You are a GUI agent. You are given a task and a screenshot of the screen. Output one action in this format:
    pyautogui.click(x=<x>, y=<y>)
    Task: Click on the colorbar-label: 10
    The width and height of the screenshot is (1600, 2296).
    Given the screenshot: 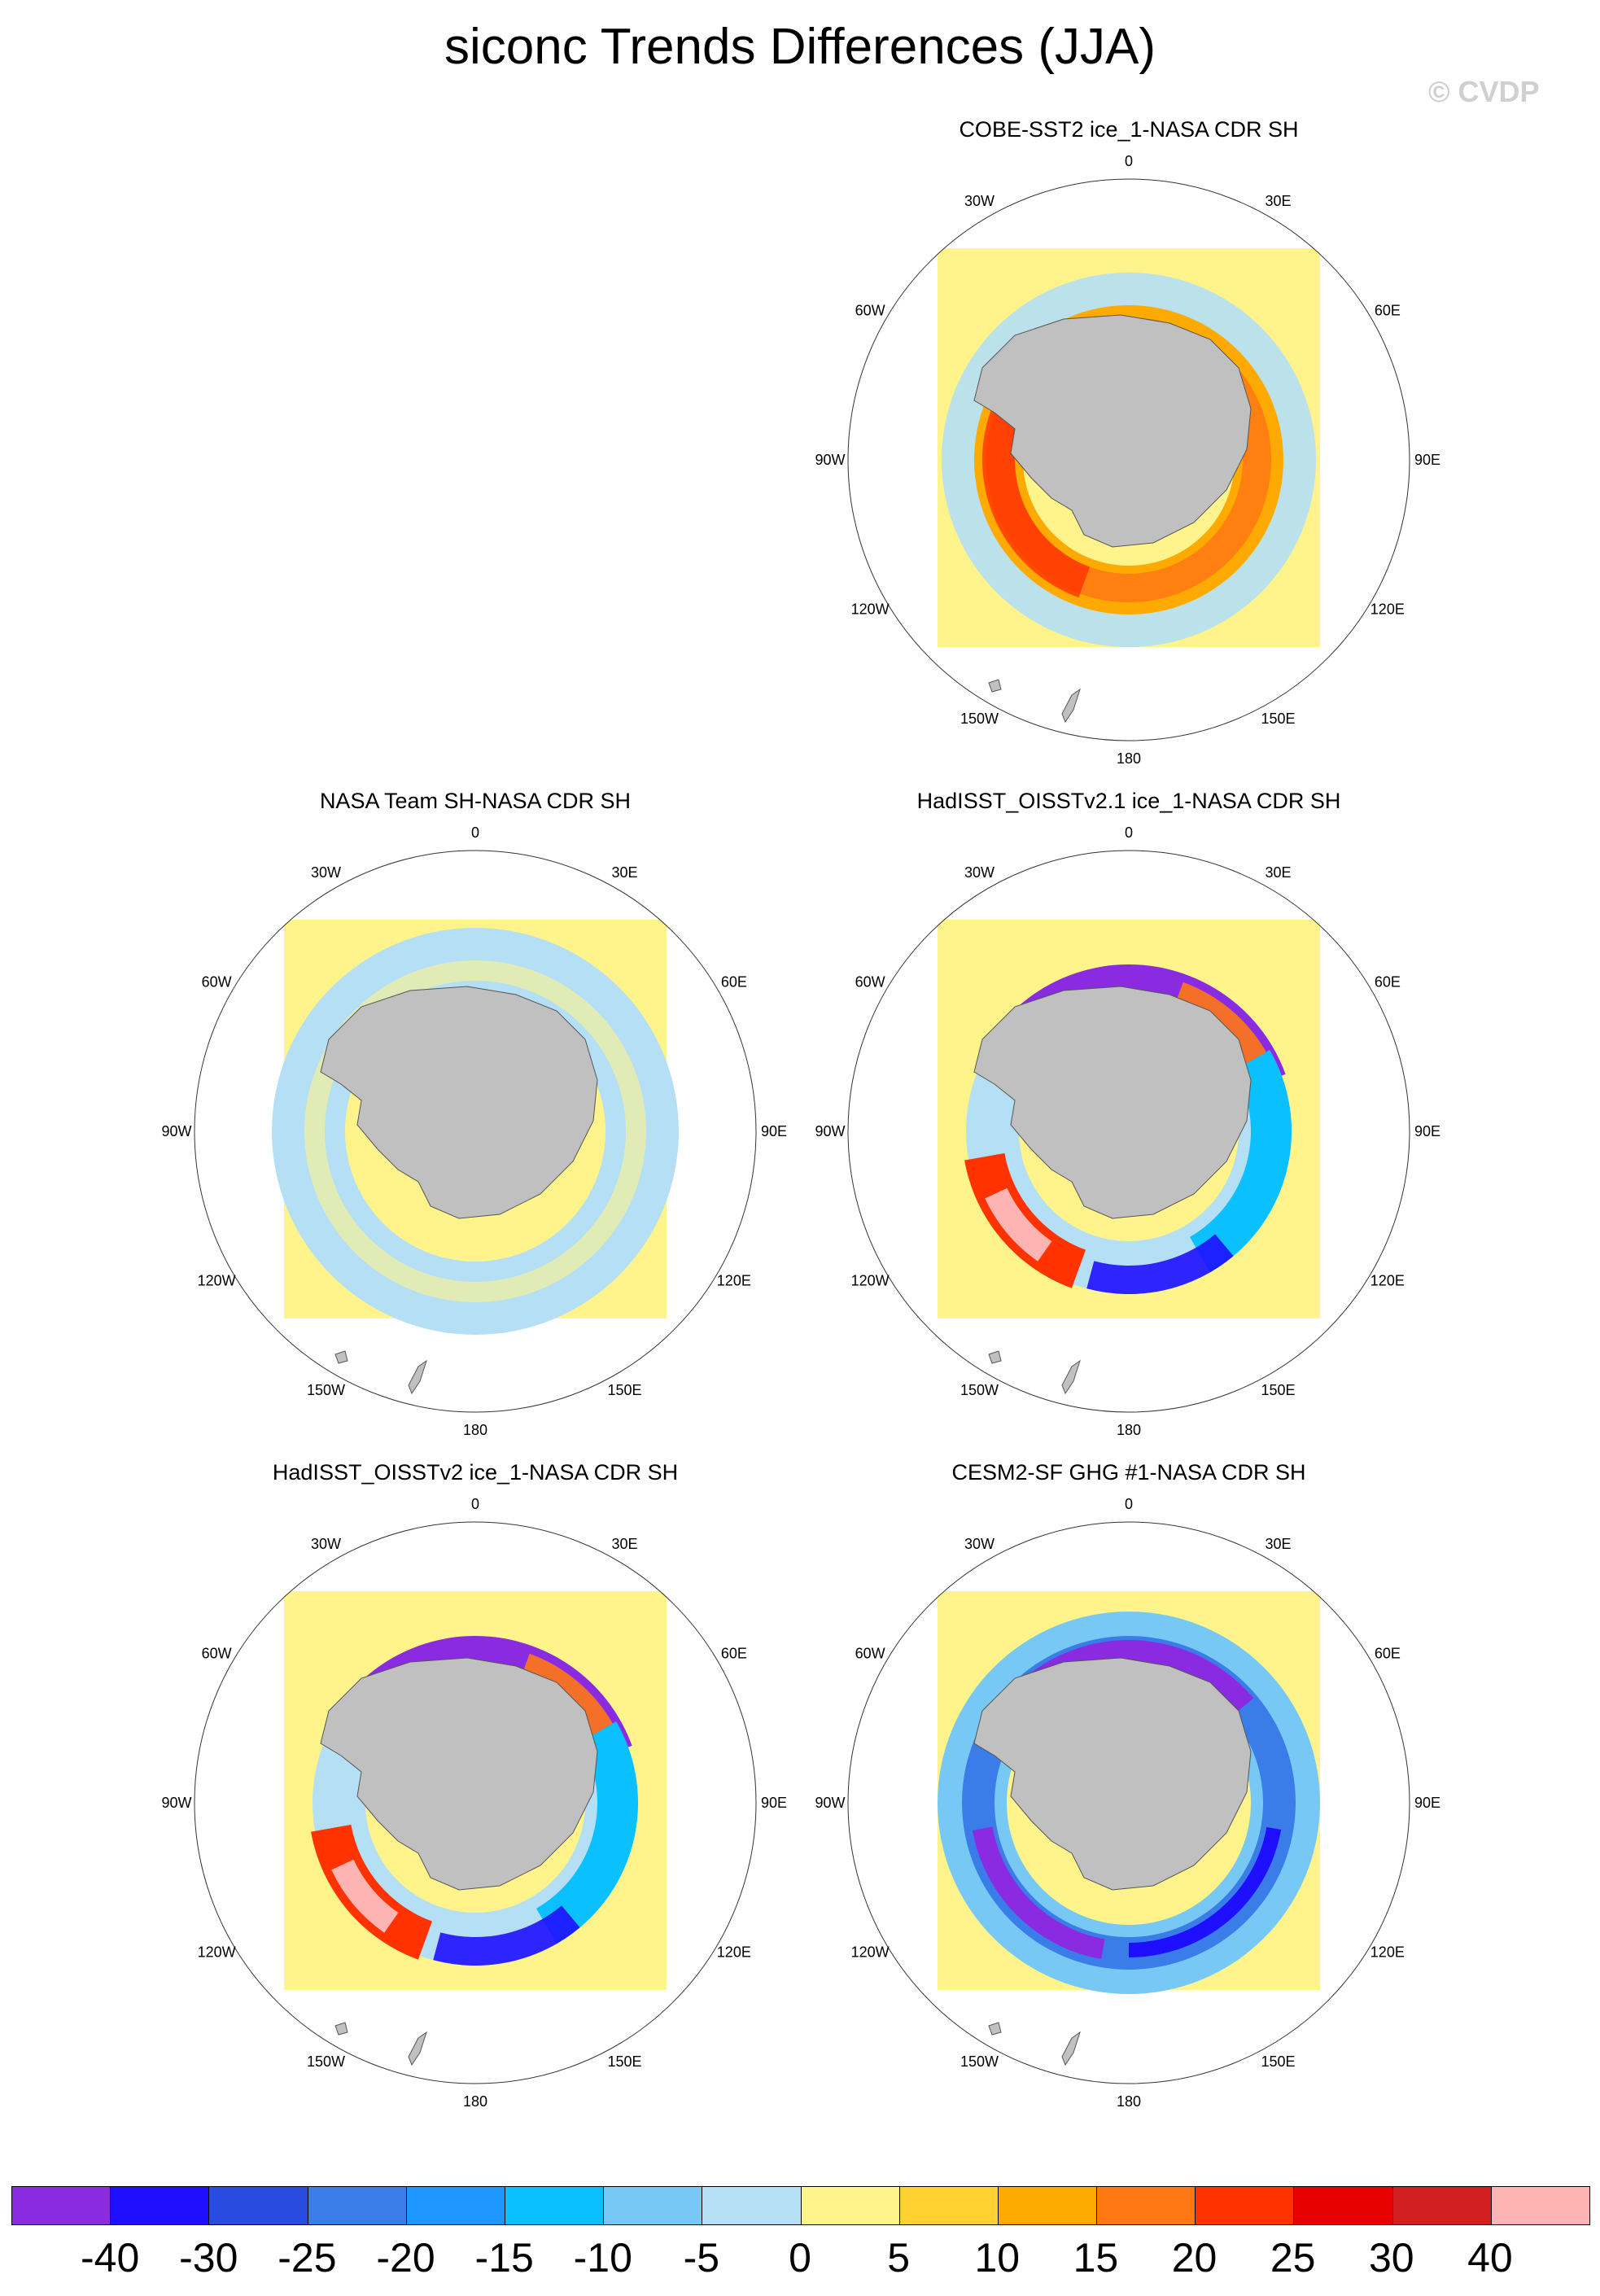 What is the action you would take?
    pyautogui.click(x=997, y=2258)
    